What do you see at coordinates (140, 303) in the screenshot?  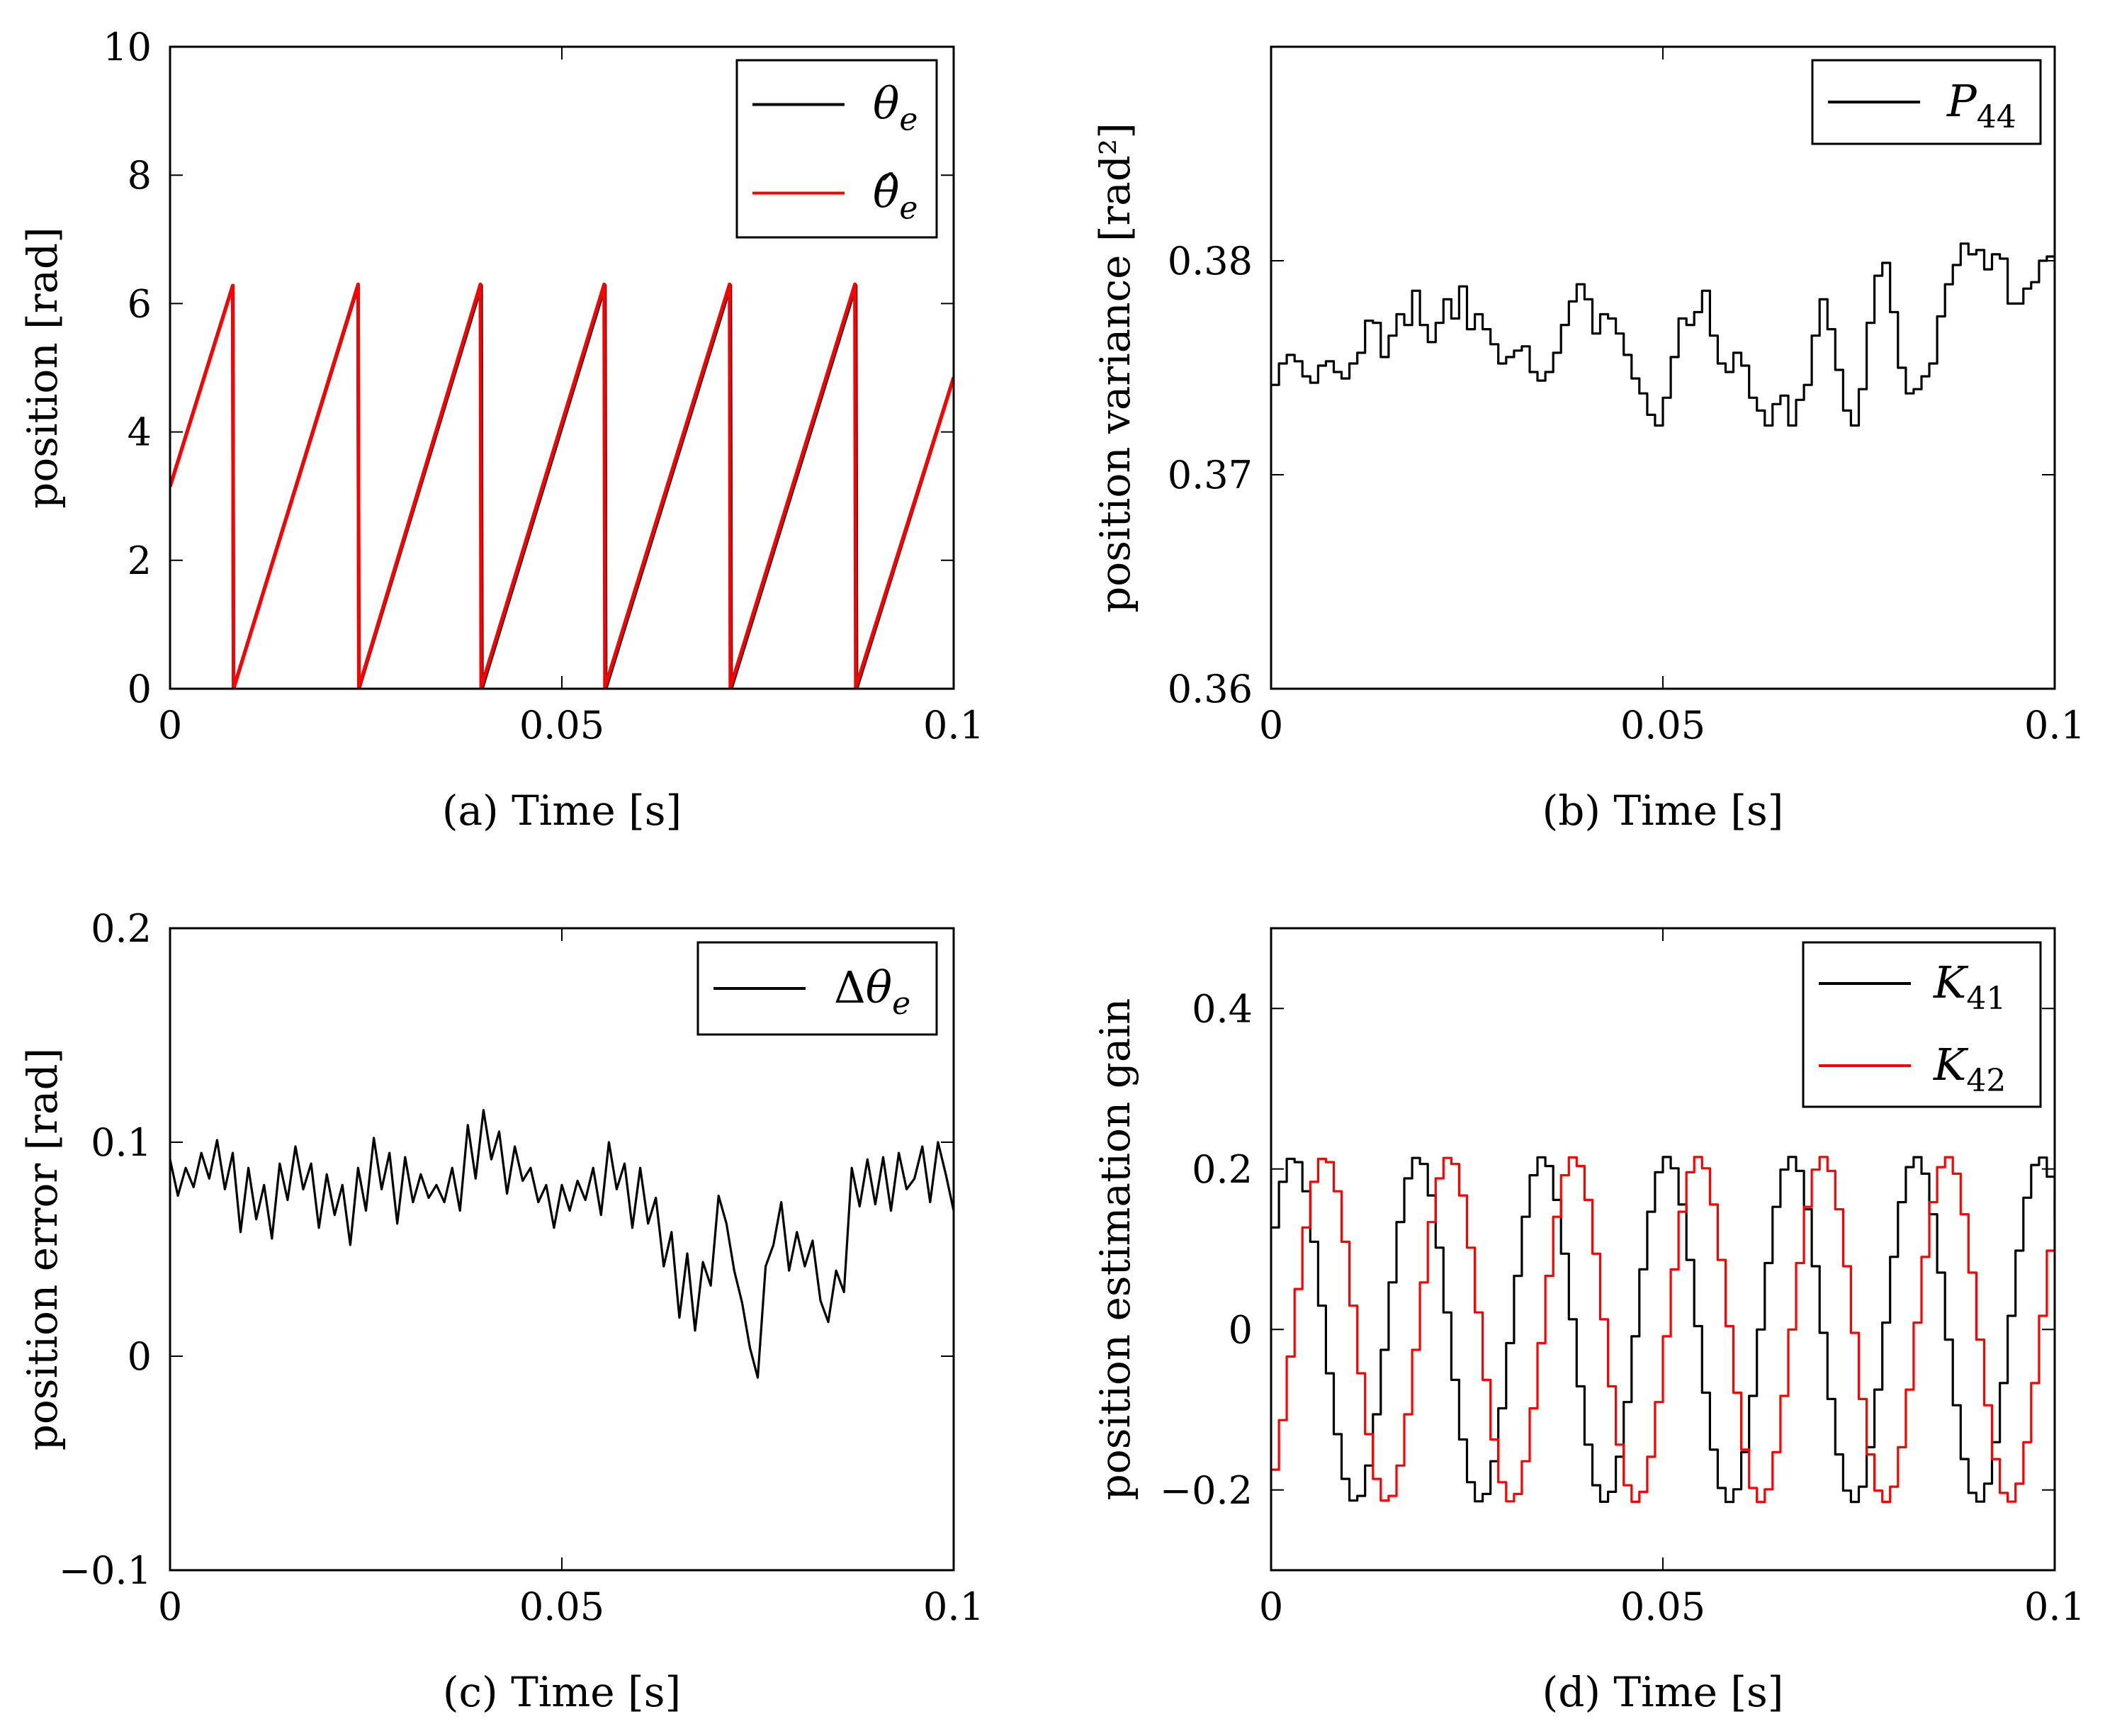 I see `y-tick-label: 6` at bounding box center [140, 303].